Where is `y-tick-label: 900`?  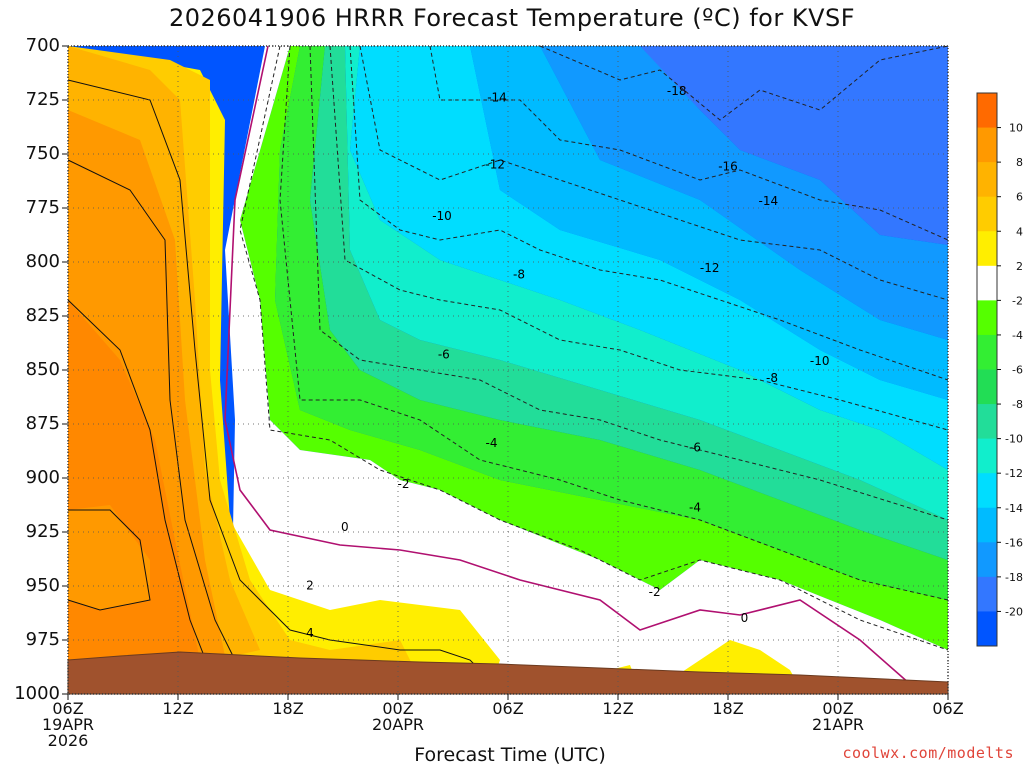 y-tick-label: 900 is located at coordinates (43, 477).